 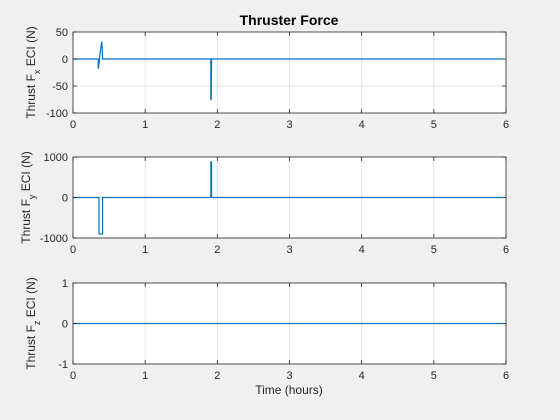 What do you see at coordinates (63, 365) in the screenshot?
I see `y-tick-label: -1` at bounding box center [63, 365].